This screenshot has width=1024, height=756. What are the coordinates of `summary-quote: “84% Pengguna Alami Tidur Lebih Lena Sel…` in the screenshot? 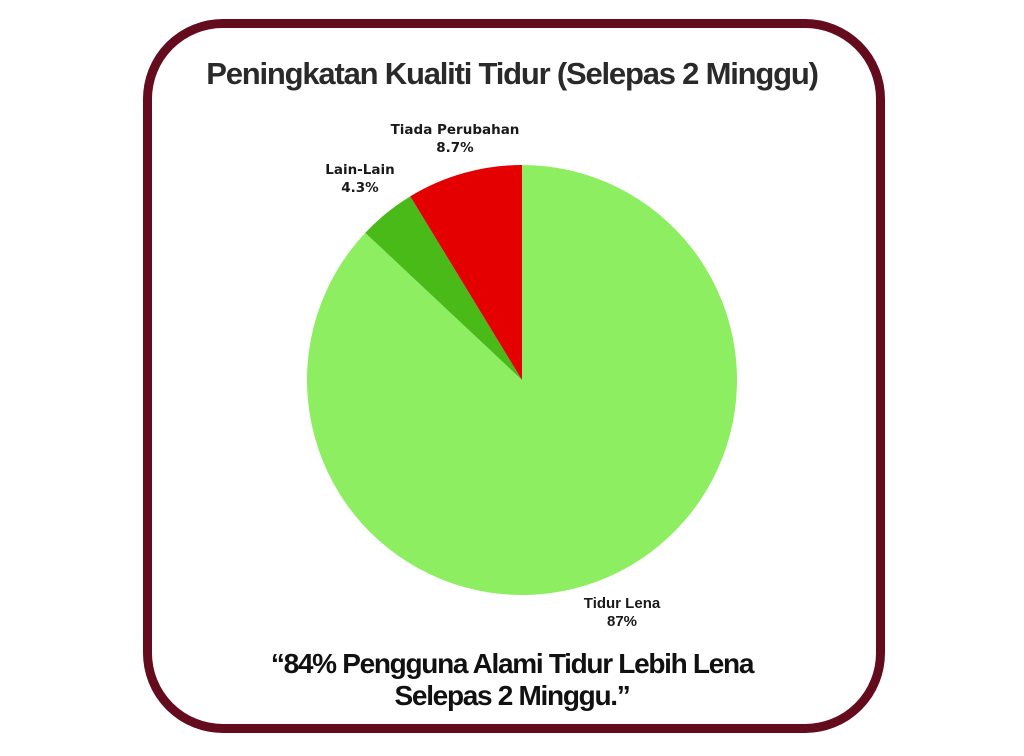 It's located at (512, 680).